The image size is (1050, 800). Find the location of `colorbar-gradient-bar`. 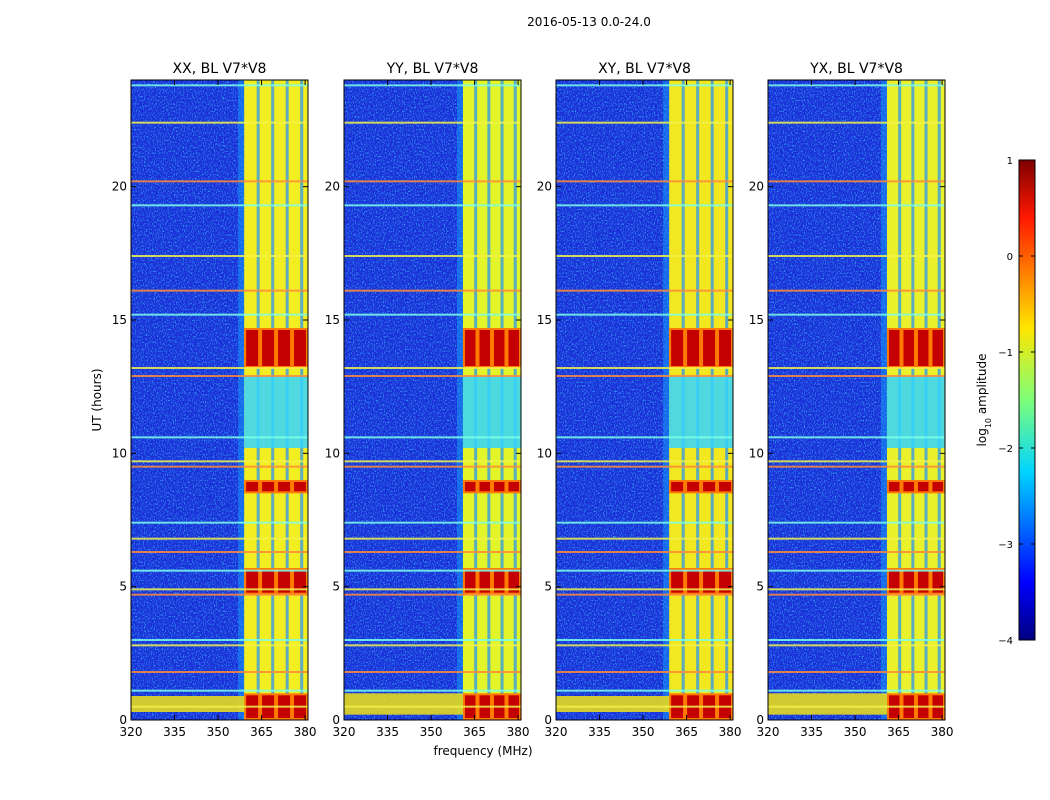

colorbar-gradient-bar is located at coordinates (1027, 400).